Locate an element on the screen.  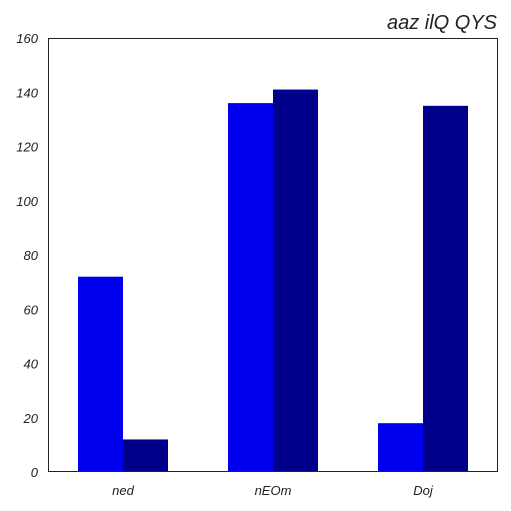
x-axis: ned nEOm Doj is located at coordinates (273, 490).